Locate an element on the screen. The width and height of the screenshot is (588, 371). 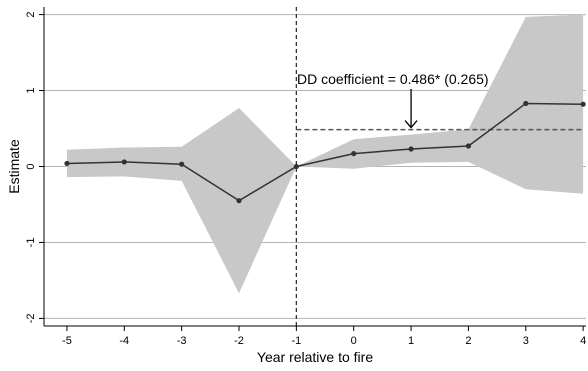
y-tick-label: 0 is located at coordinates (31, 166).